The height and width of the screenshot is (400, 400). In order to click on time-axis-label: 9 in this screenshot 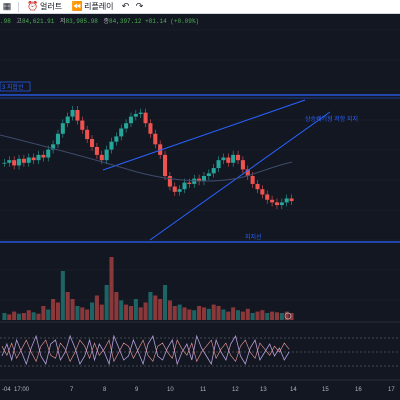, I will do `click(137, 390)`.